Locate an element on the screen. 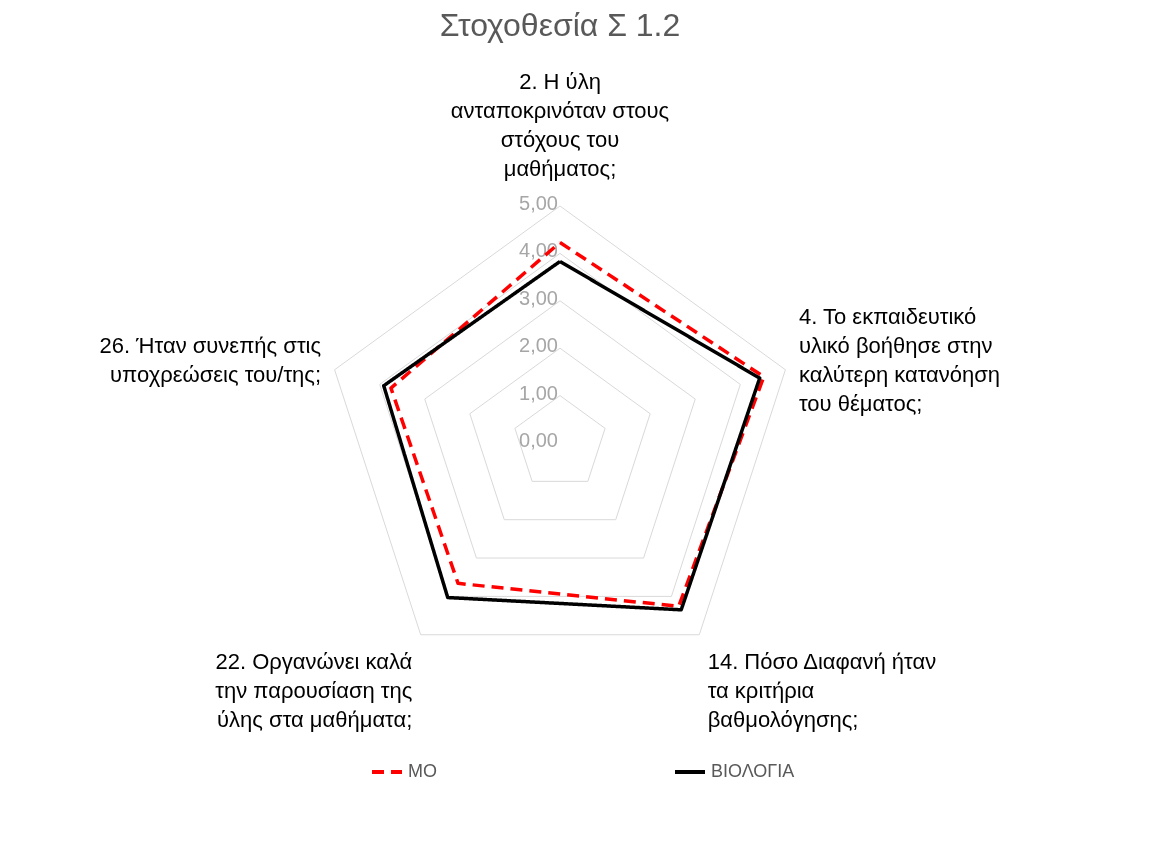 The width and height of the screenshot is (1151, 854). y-tick-label: 2,00 is located at coordinates (538, 345).